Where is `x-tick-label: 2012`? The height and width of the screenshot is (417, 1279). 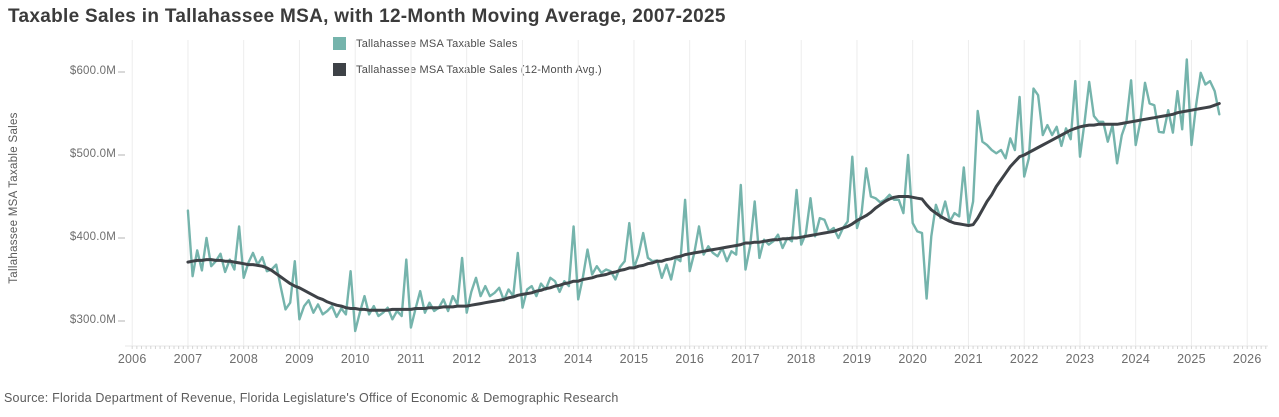 x-tick-label: 2012 is located at coordinates (466, 359).